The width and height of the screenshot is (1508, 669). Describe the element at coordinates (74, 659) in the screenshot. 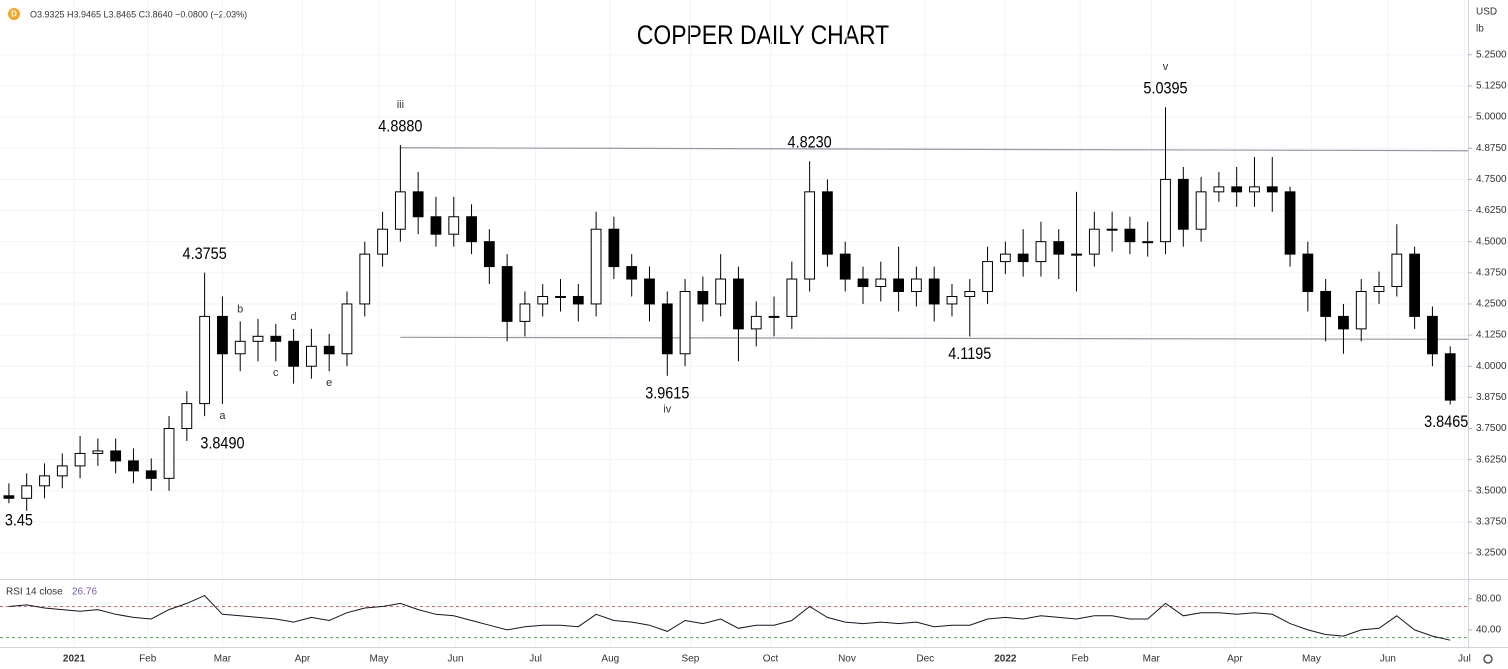

I see `x-tick-label: 2021` at that location.